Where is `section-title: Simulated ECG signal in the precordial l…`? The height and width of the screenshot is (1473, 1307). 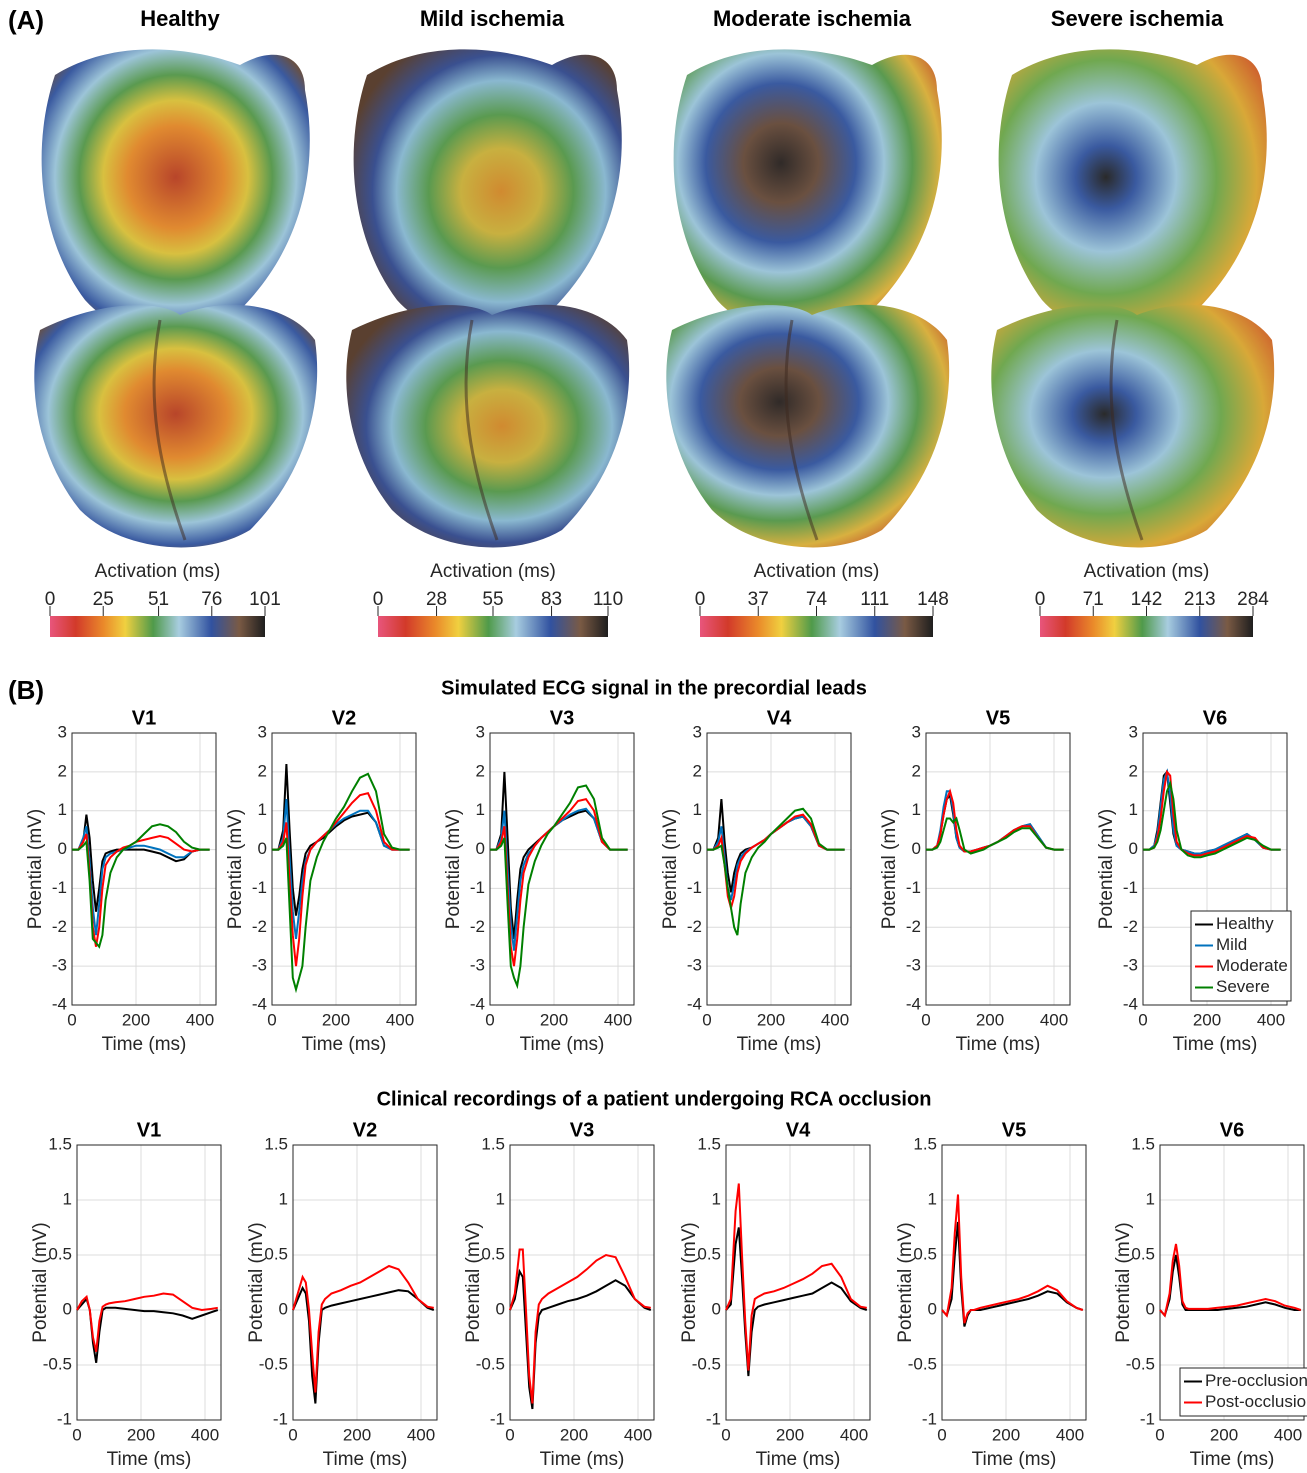 section-title: Simulated ECG signal in the precordial l… is located at coordinates (654, 688).